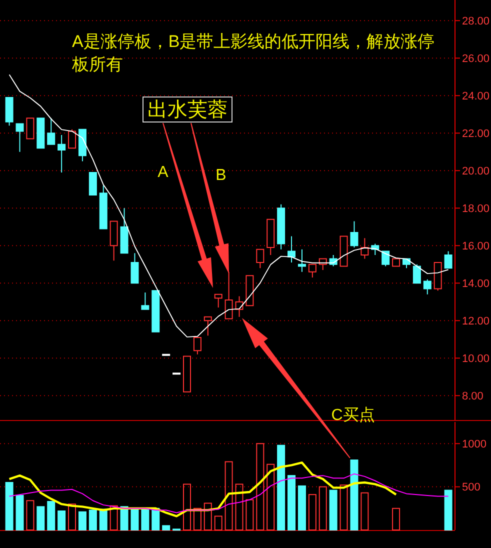 This screenshot has width=491, height=548. Describe the element at coordinates (253, 53) in the screenshot. I see `annotation: A是涨停板，B是带上影线的低开阳线，解放涨停板所有` at that location.